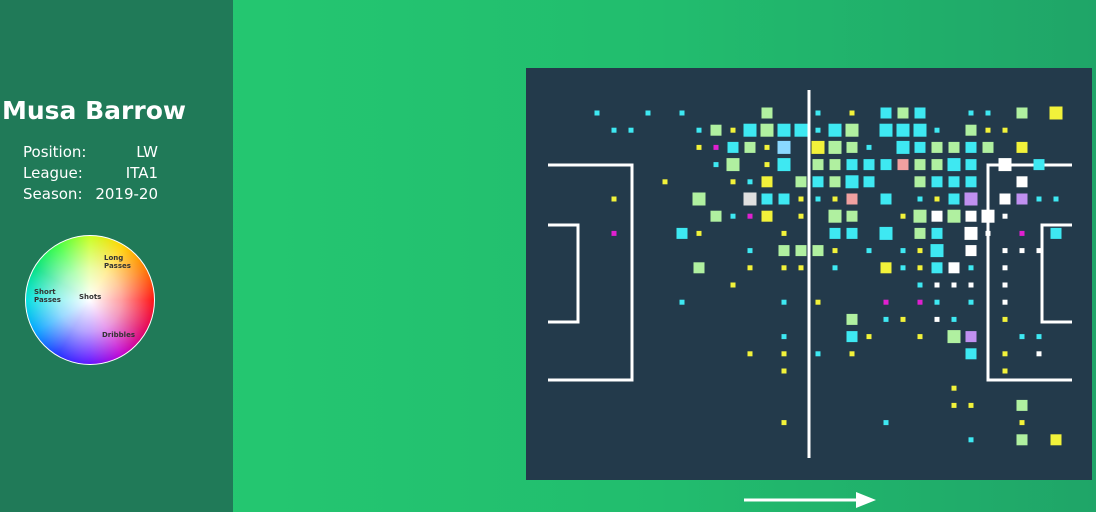 The width and height of the screenshot is (1096, 512). Describe the element at coordinates (90, 173) in the screenshot. I see `field-row: League: ITA1` at that location.